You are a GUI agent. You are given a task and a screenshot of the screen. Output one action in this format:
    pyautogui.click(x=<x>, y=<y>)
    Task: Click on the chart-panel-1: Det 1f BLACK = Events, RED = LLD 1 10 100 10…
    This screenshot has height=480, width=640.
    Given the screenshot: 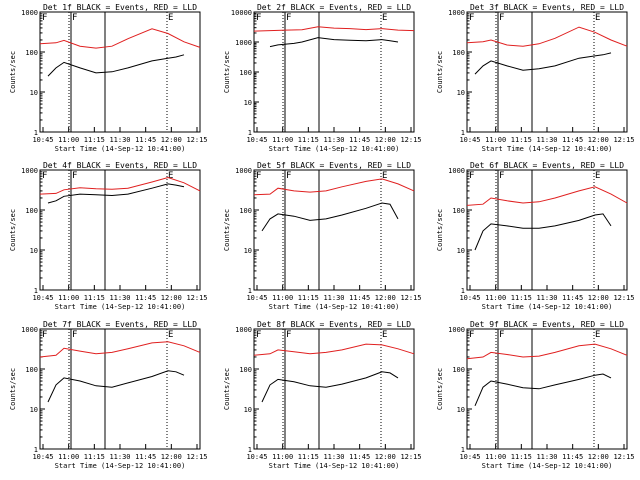 What is the action you would take?
    pyautogui.click(x=108, y=78)
    